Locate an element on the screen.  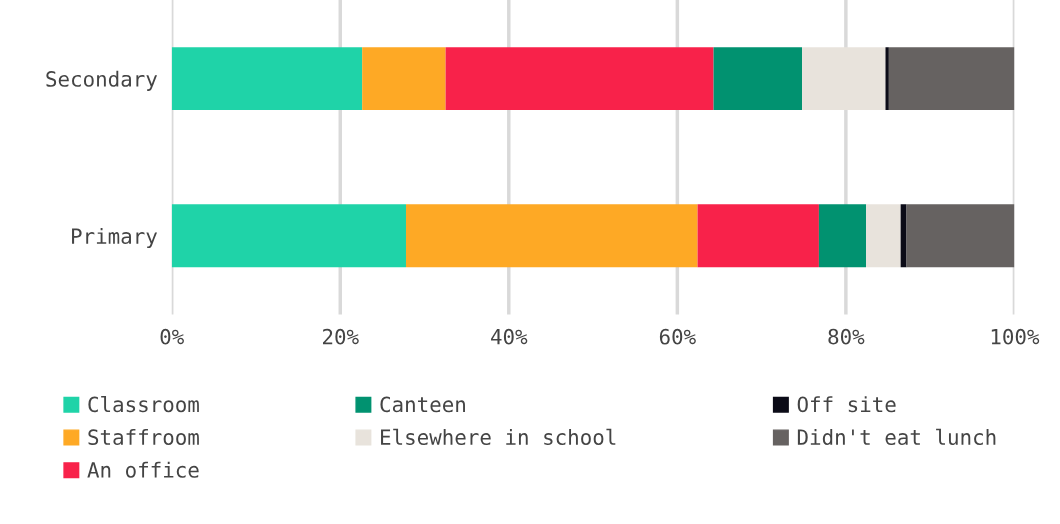
x-tick-label: 40% is located at coordinates (509, 336).